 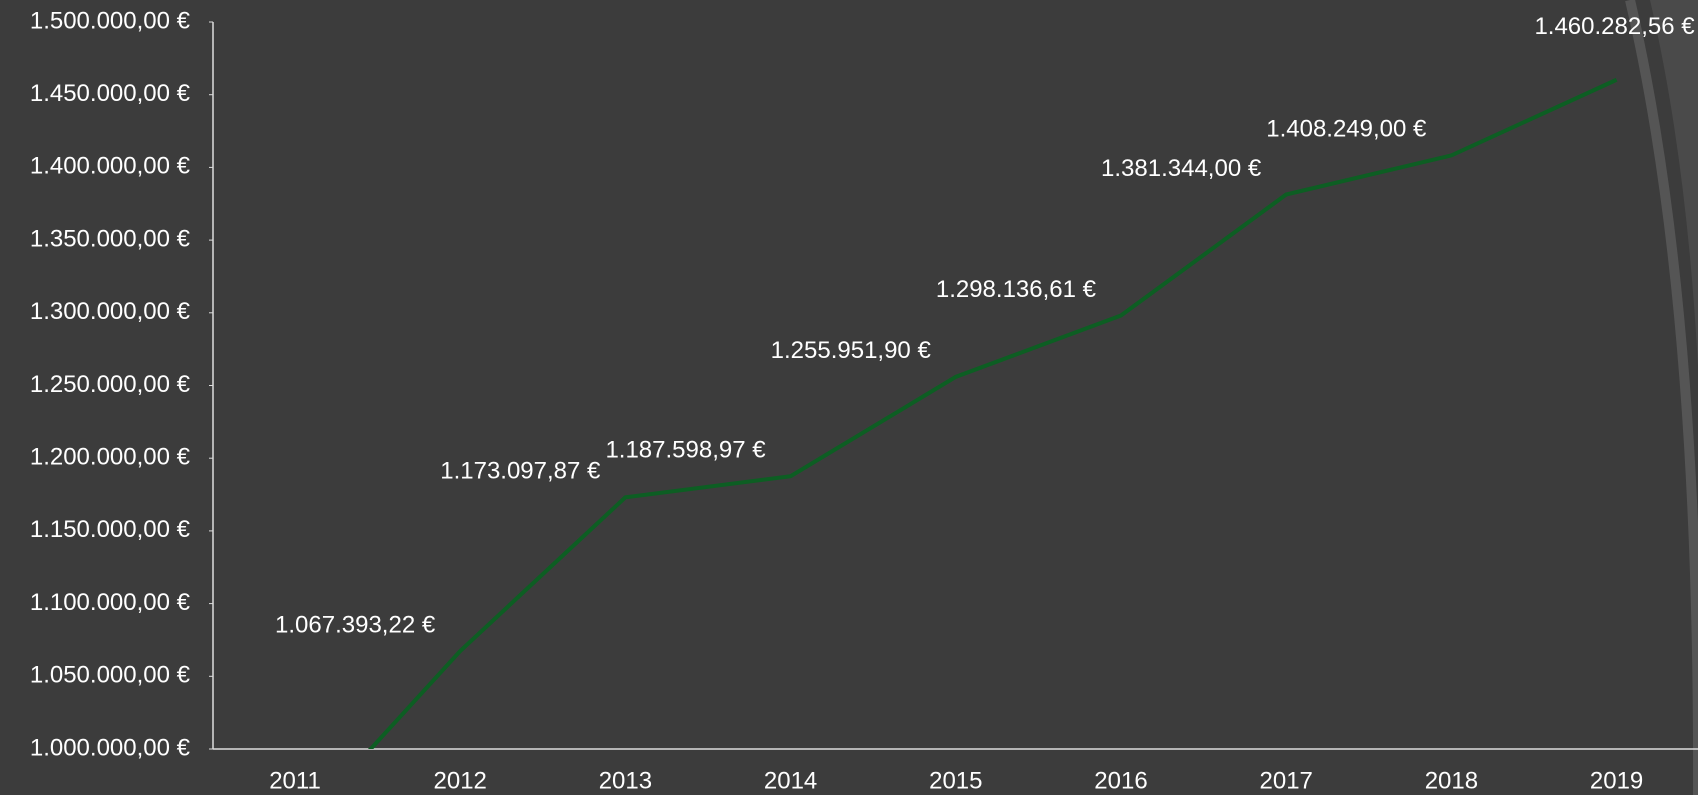 What do you see at coordinates (790, 780) in the screenshot?
I see `x-tick-label: 2014` at bounding box center [790, 780].